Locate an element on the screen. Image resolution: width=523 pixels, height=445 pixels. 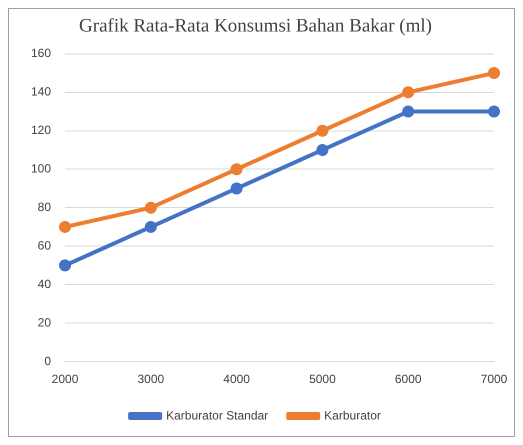
y-tick-label: 80 is located at coordinates (45, 207).